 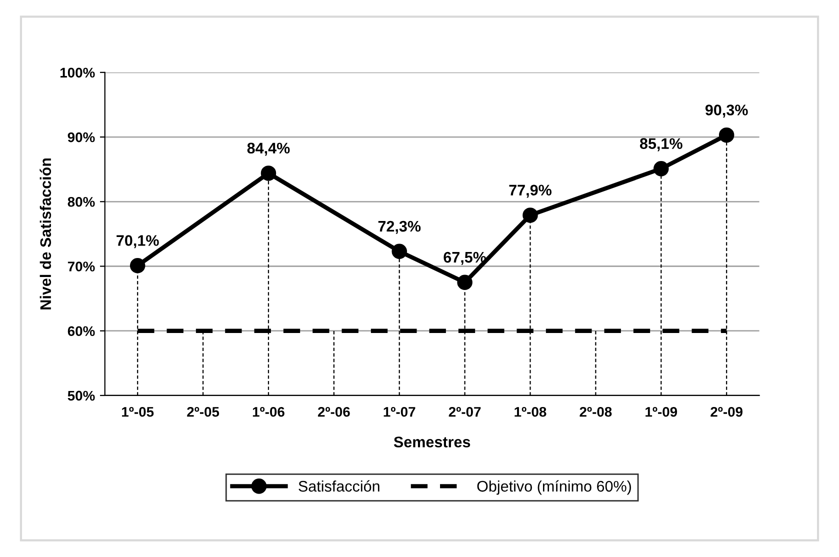 What do you see at coordinates (400, 411) in the screenshot?
I see `x-tick-label: 1º-07` at bounding box center [400, 411].